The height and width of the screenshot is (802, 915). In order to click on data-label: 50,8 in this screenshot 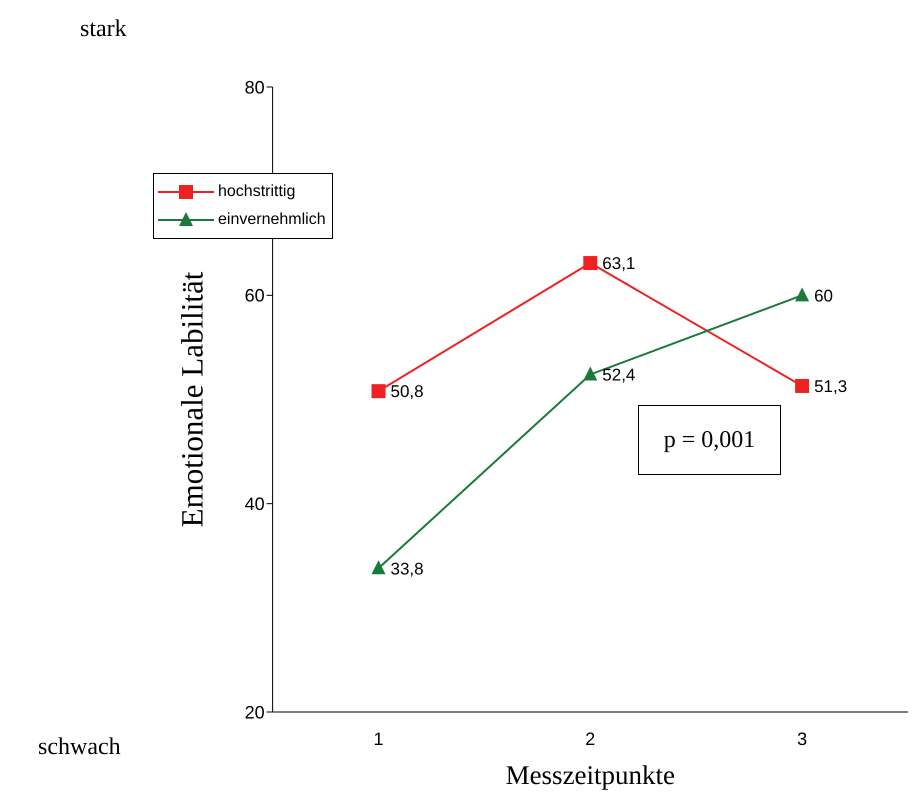, I will do `click(407, 392)`.